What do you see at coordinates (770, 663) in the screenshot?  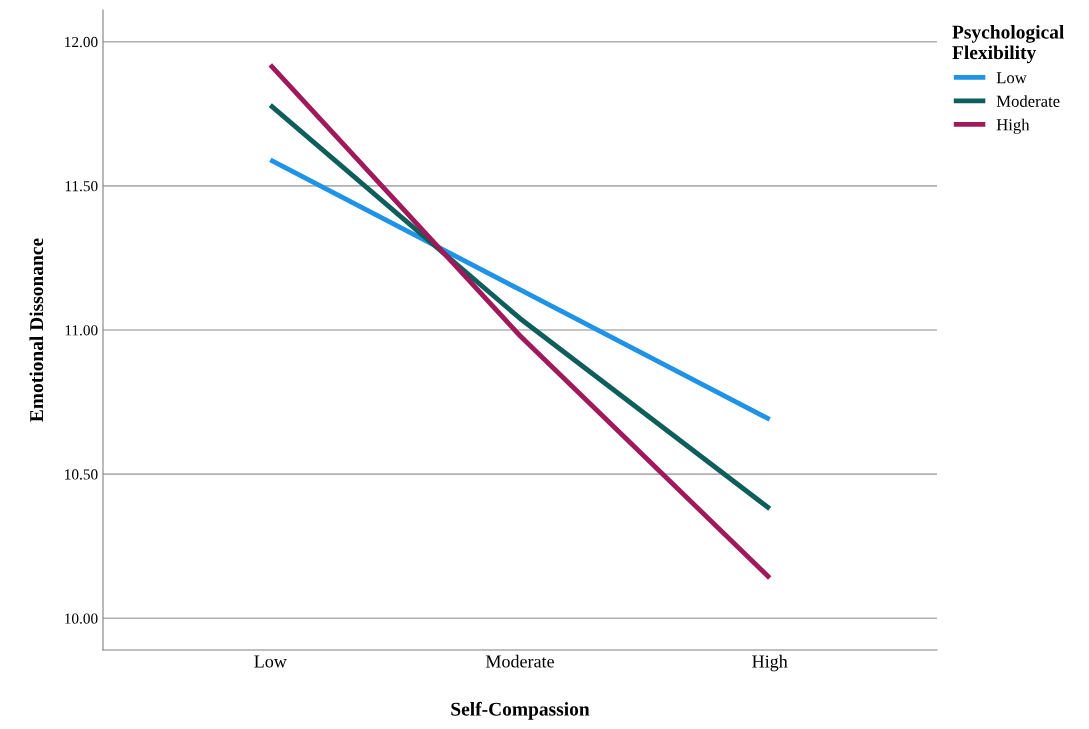 I see `x-tick-label: High` at bounding box center [770, 663].